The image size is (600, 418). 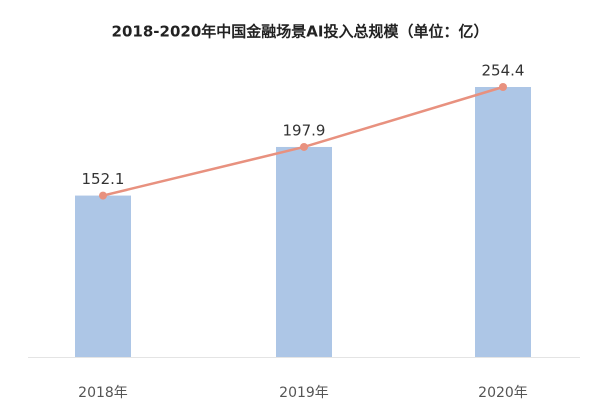 I want to click on data-label: 152.1, so click(x=103, y=179).